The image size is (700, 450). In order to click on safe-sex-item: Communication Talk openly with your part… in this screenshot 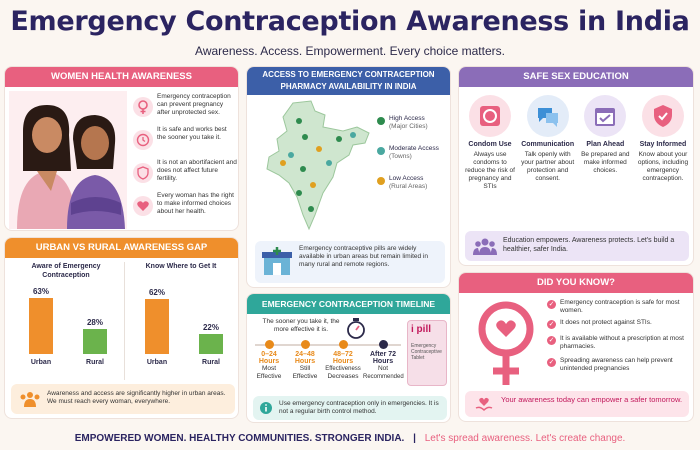, I will do `click(548, 160)`.